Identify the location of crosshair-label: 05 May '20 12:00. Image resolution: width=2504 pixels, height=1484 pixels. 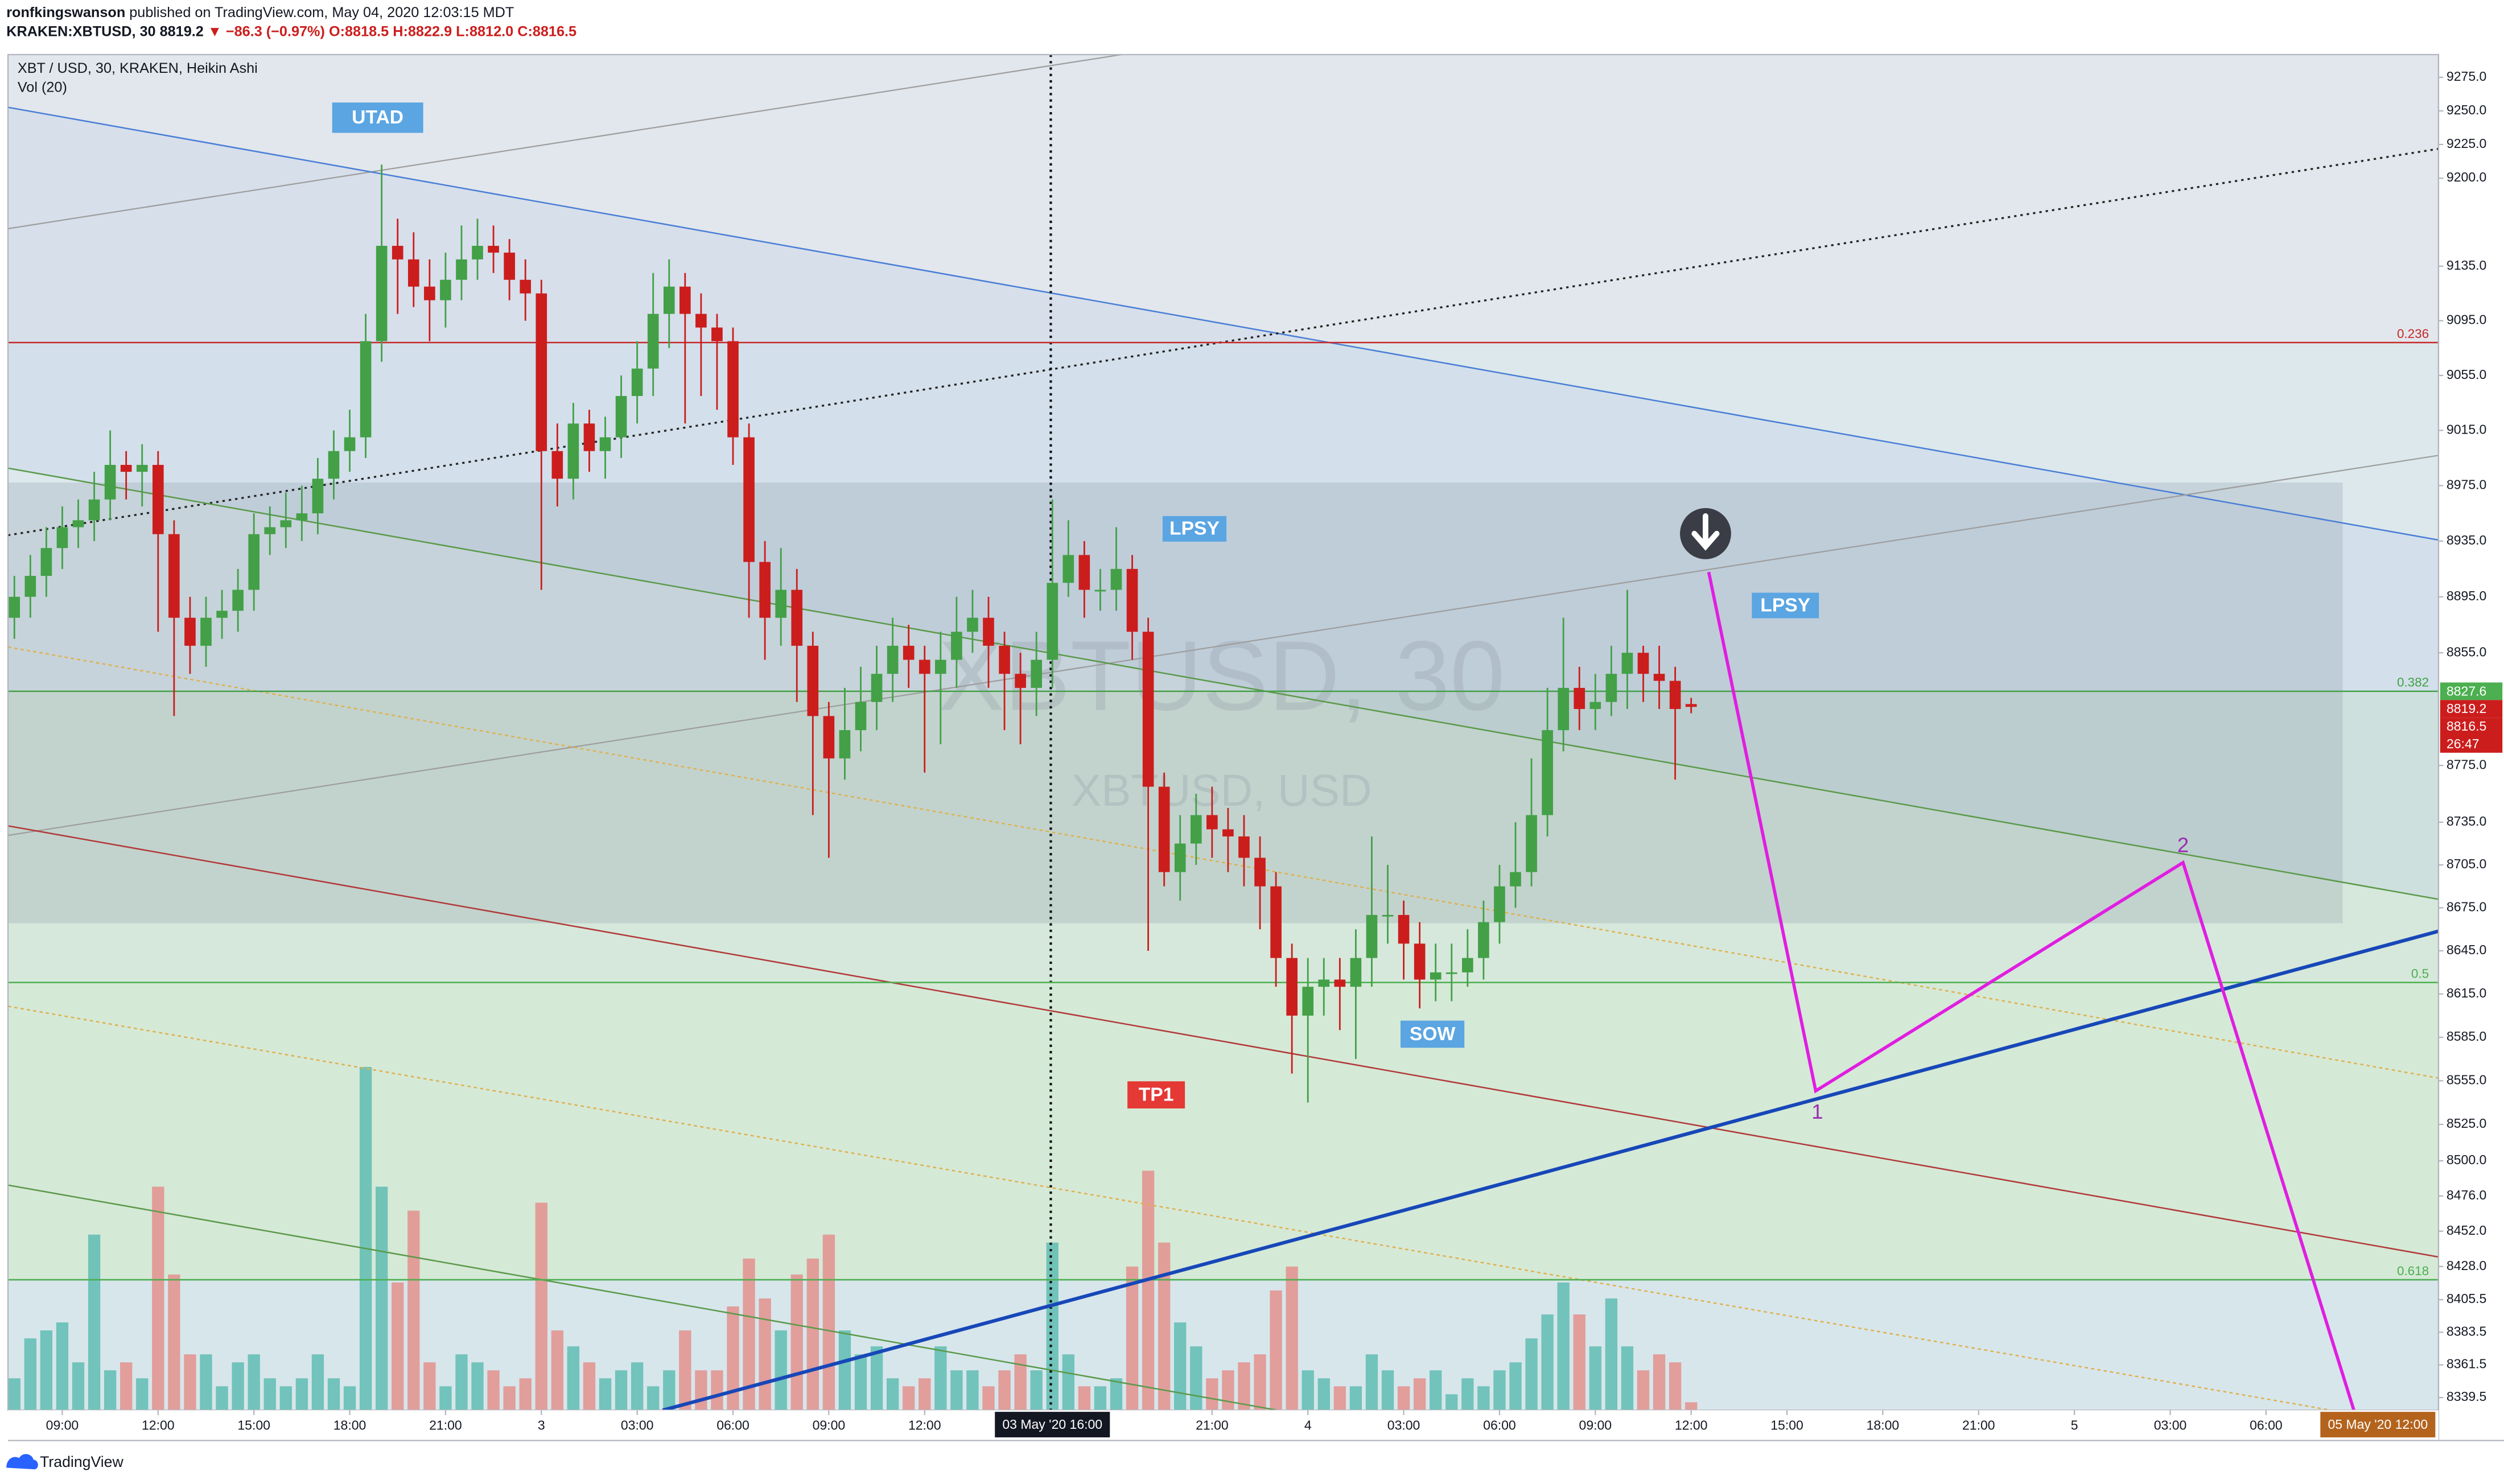
(2378, 1425).